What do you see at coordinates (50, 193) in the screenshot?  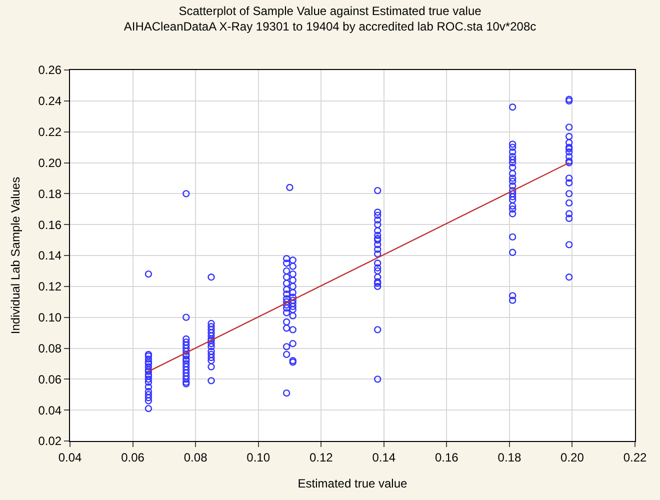 I see `y-tick-label: 0.18` at bounding box center [50, 193].